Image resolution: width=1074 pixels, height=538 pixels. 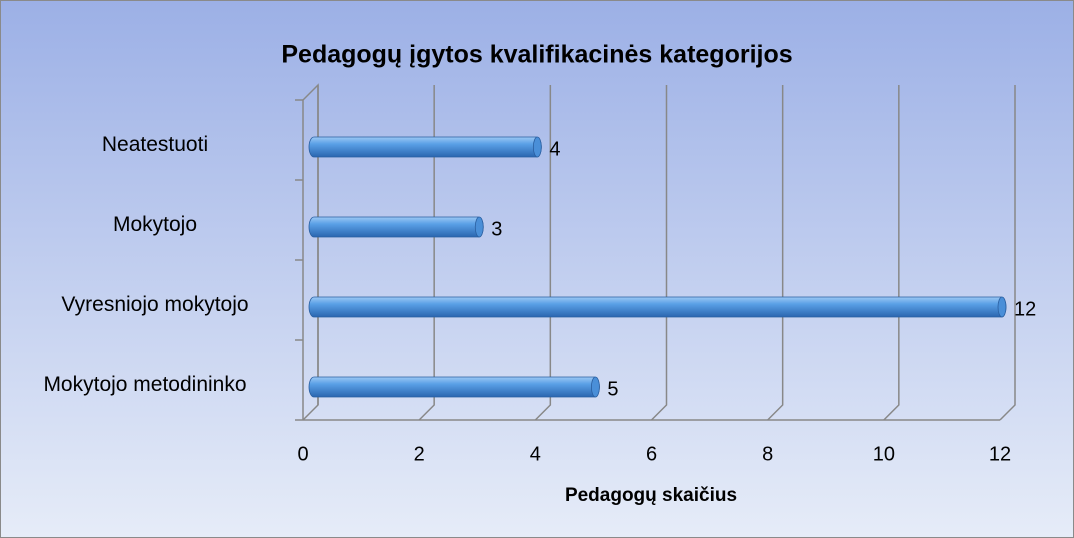 I want to click on x-tick-label: 6, so click(x=651, y=454).